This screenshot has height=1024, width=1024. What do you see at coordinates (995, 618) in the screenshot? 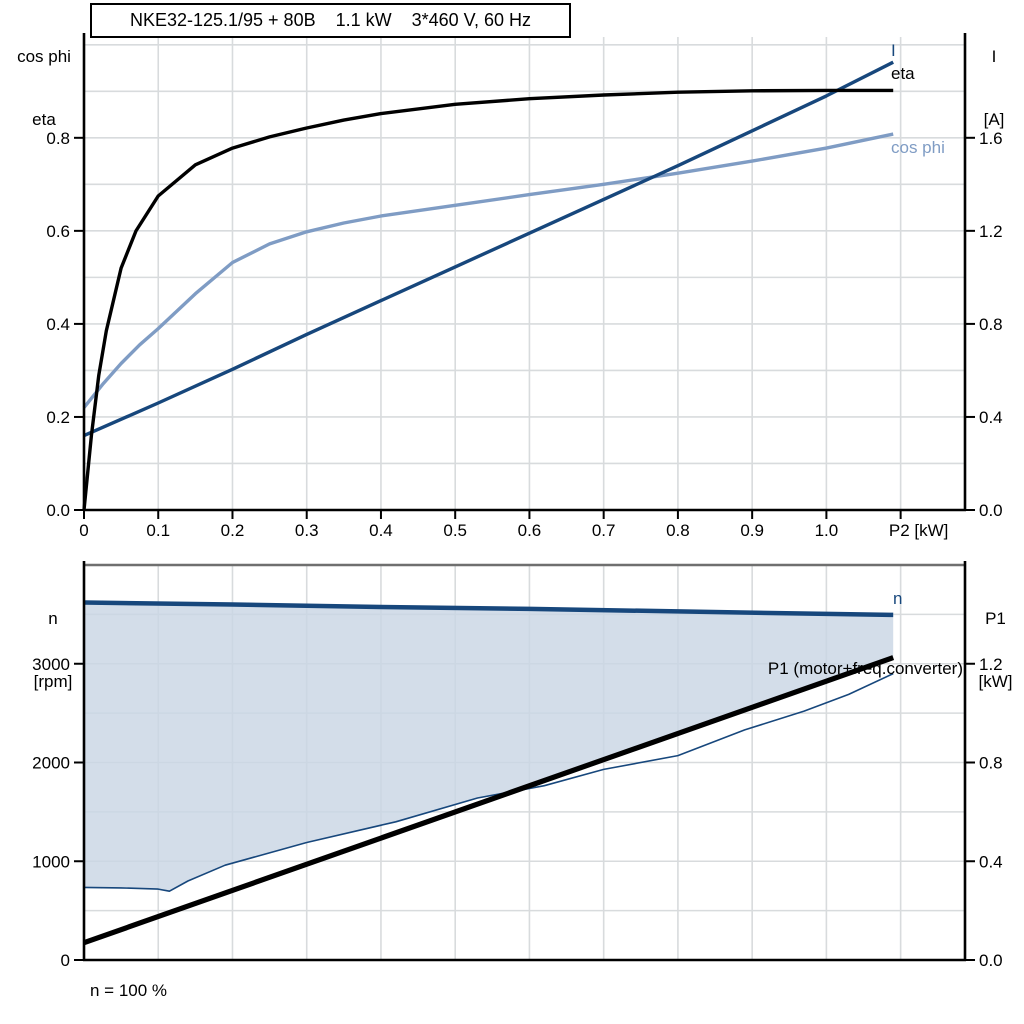
I see `bottom-right-axis-label-line1: P1` at bounding box center [995, 618].